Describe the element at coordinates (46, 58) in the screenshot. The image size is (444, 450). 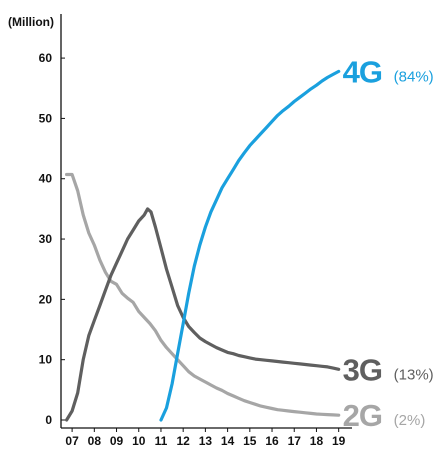
I see `y-tick-label: 60` at that location.